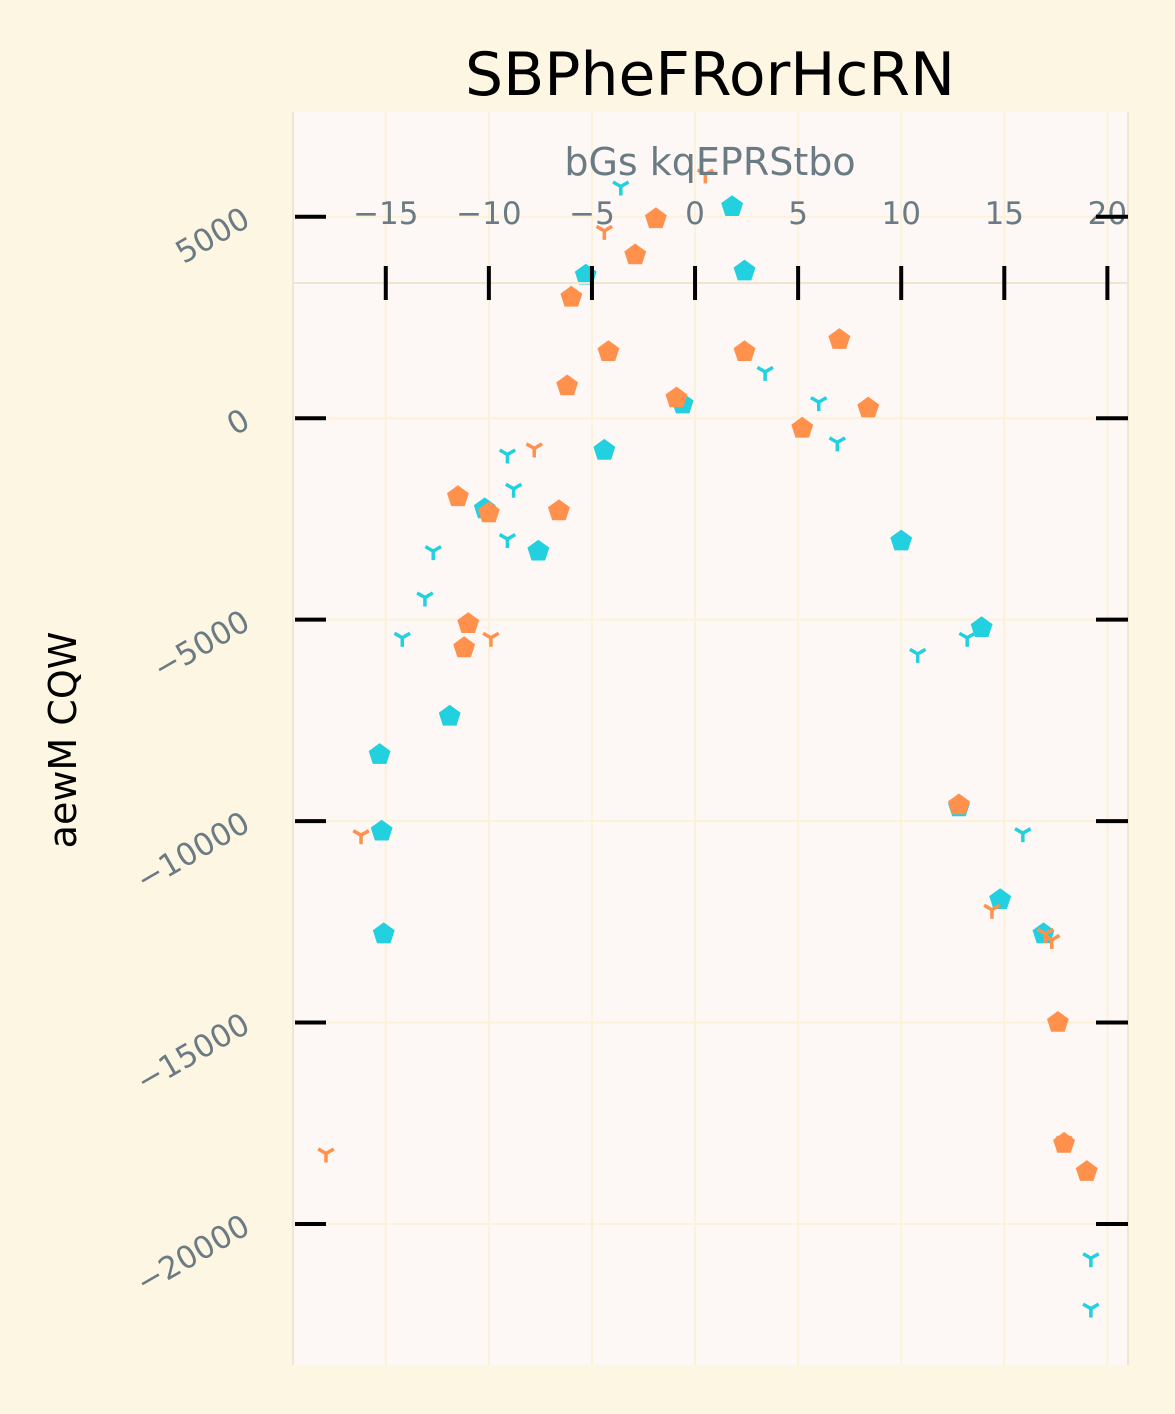  I want to click on x-tick-label: −15, so click(385, 214).